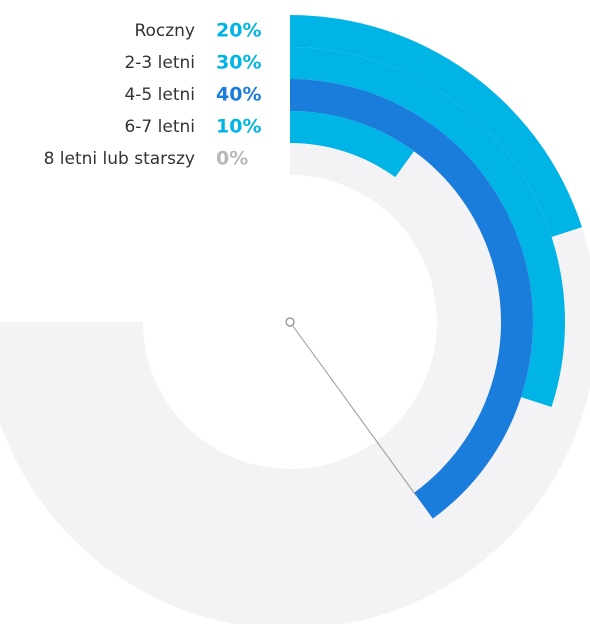 Image resolution: width=590 pixels, height=624 pixels. I want to click on value-label: 40%, so click(238, 95).